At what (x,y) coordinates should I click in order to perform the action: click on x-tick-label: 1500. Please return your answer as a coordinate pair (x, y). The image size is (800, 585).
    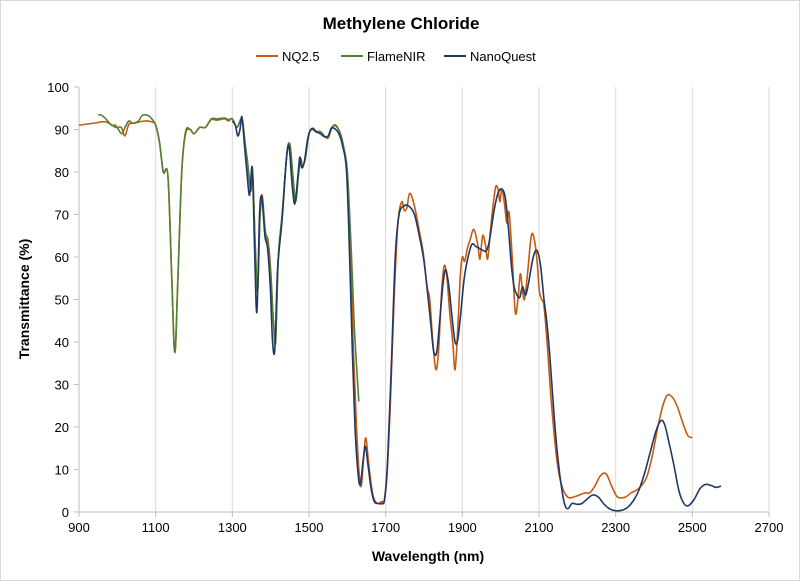
    Looking at the image, I should click on (309, 527).